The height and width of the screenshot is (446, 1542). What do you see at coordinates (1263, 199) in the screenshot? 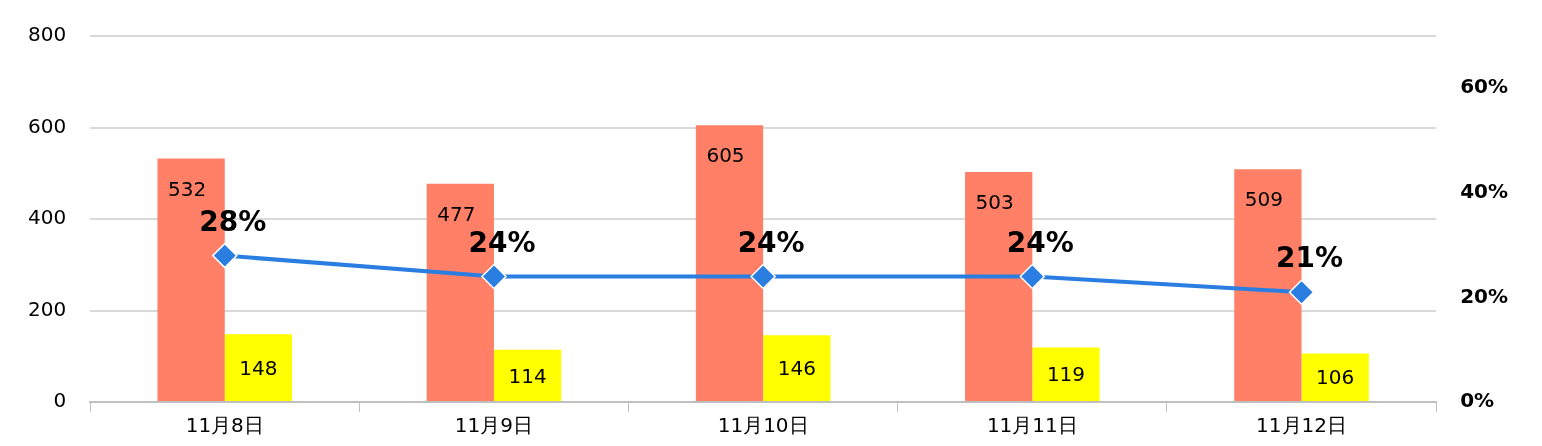
I see `data-label: 509` at bounding box center [1263, 199].